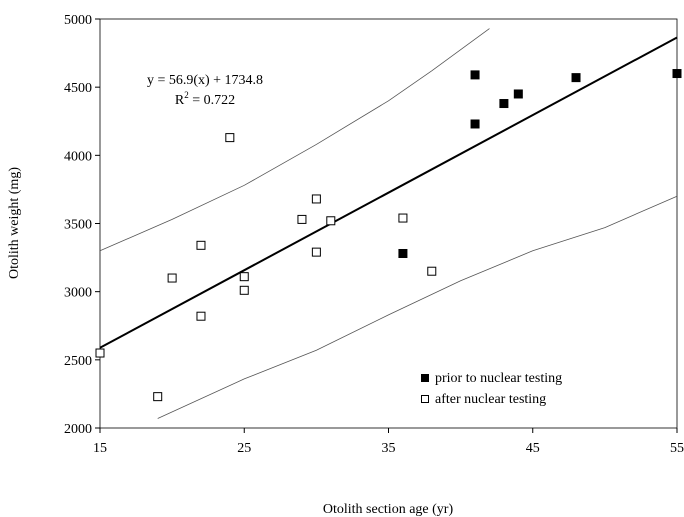 The width and height of the screenshot is (684, 517). Describe the element at coordinates (425, 399) in the screenshot. I see `legend-marker-after` at that location.